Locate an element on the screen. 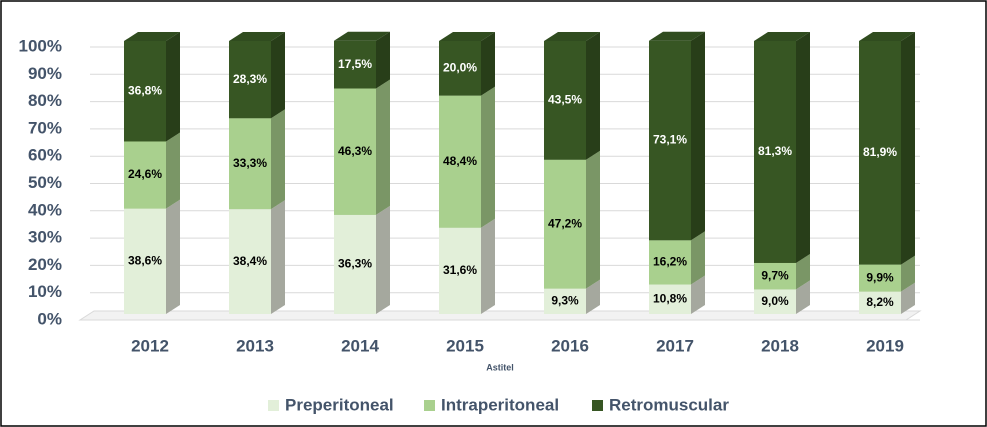 The image size is (987, 427). data-label: 47,2% is located at coordinates (565, 223).